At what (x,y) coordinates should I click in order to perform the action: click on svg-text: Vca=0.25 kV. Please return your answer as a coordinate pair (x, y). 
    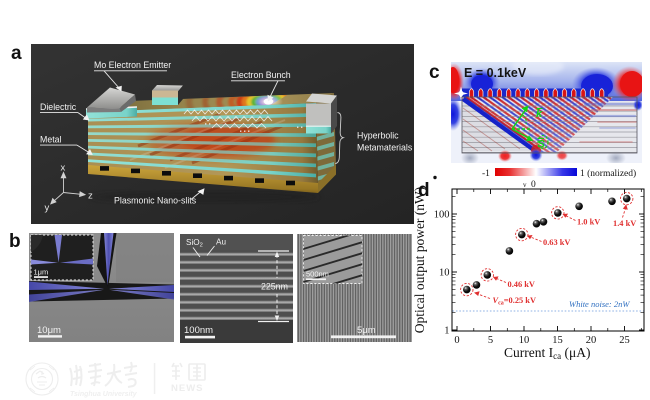
    Looking at the image, I should click on (515, 301).